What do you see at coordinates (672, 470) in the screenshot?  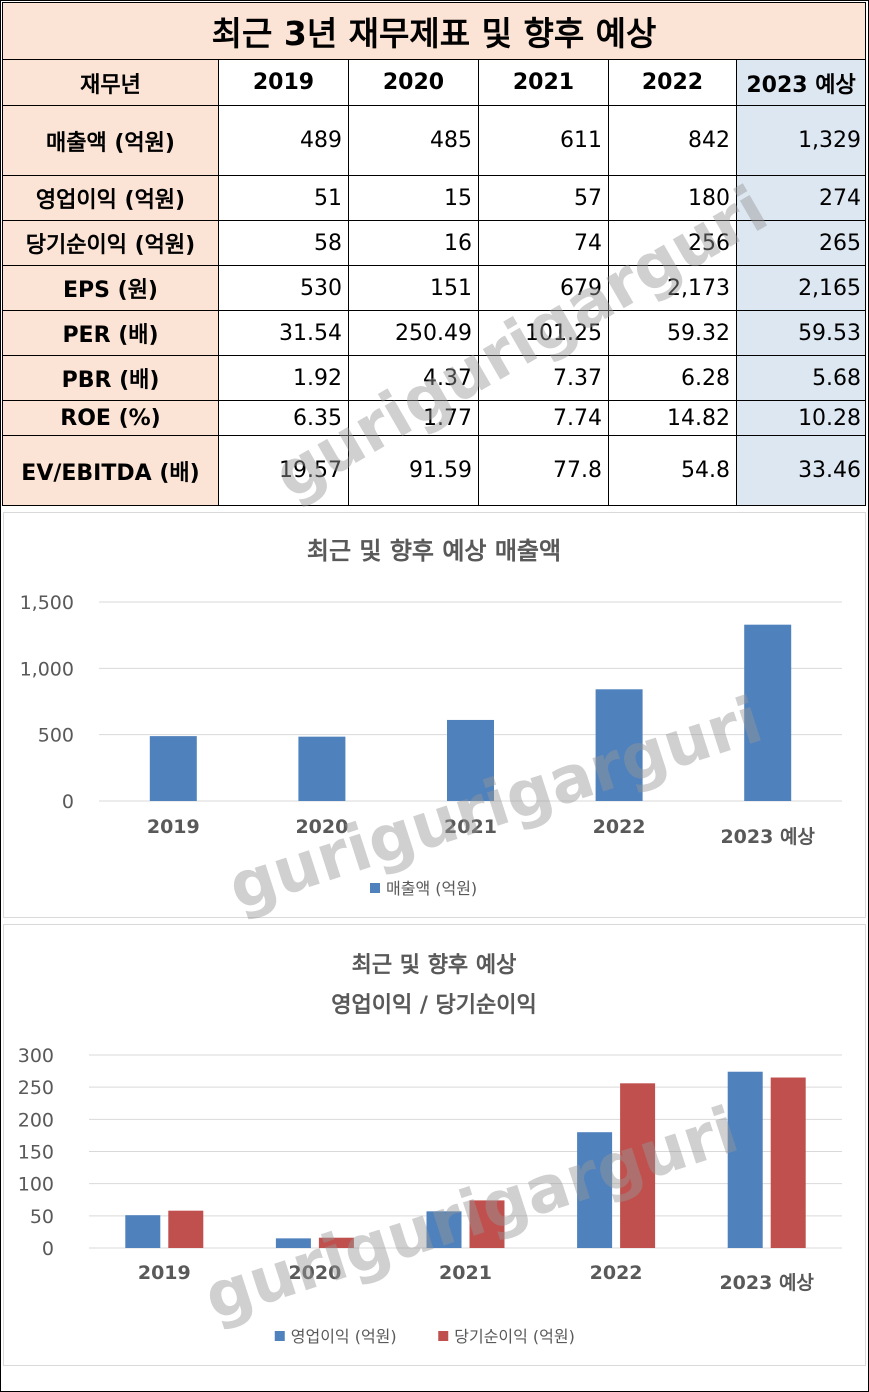 I see `table-cell: 54.8` at bounding box center [672, 470].